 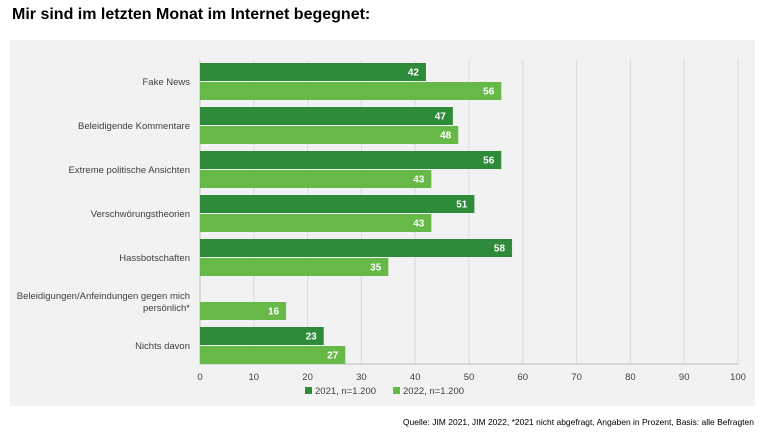 I want to click on category-label: Extreme politische Ansichten, so click(x=129, y=170).